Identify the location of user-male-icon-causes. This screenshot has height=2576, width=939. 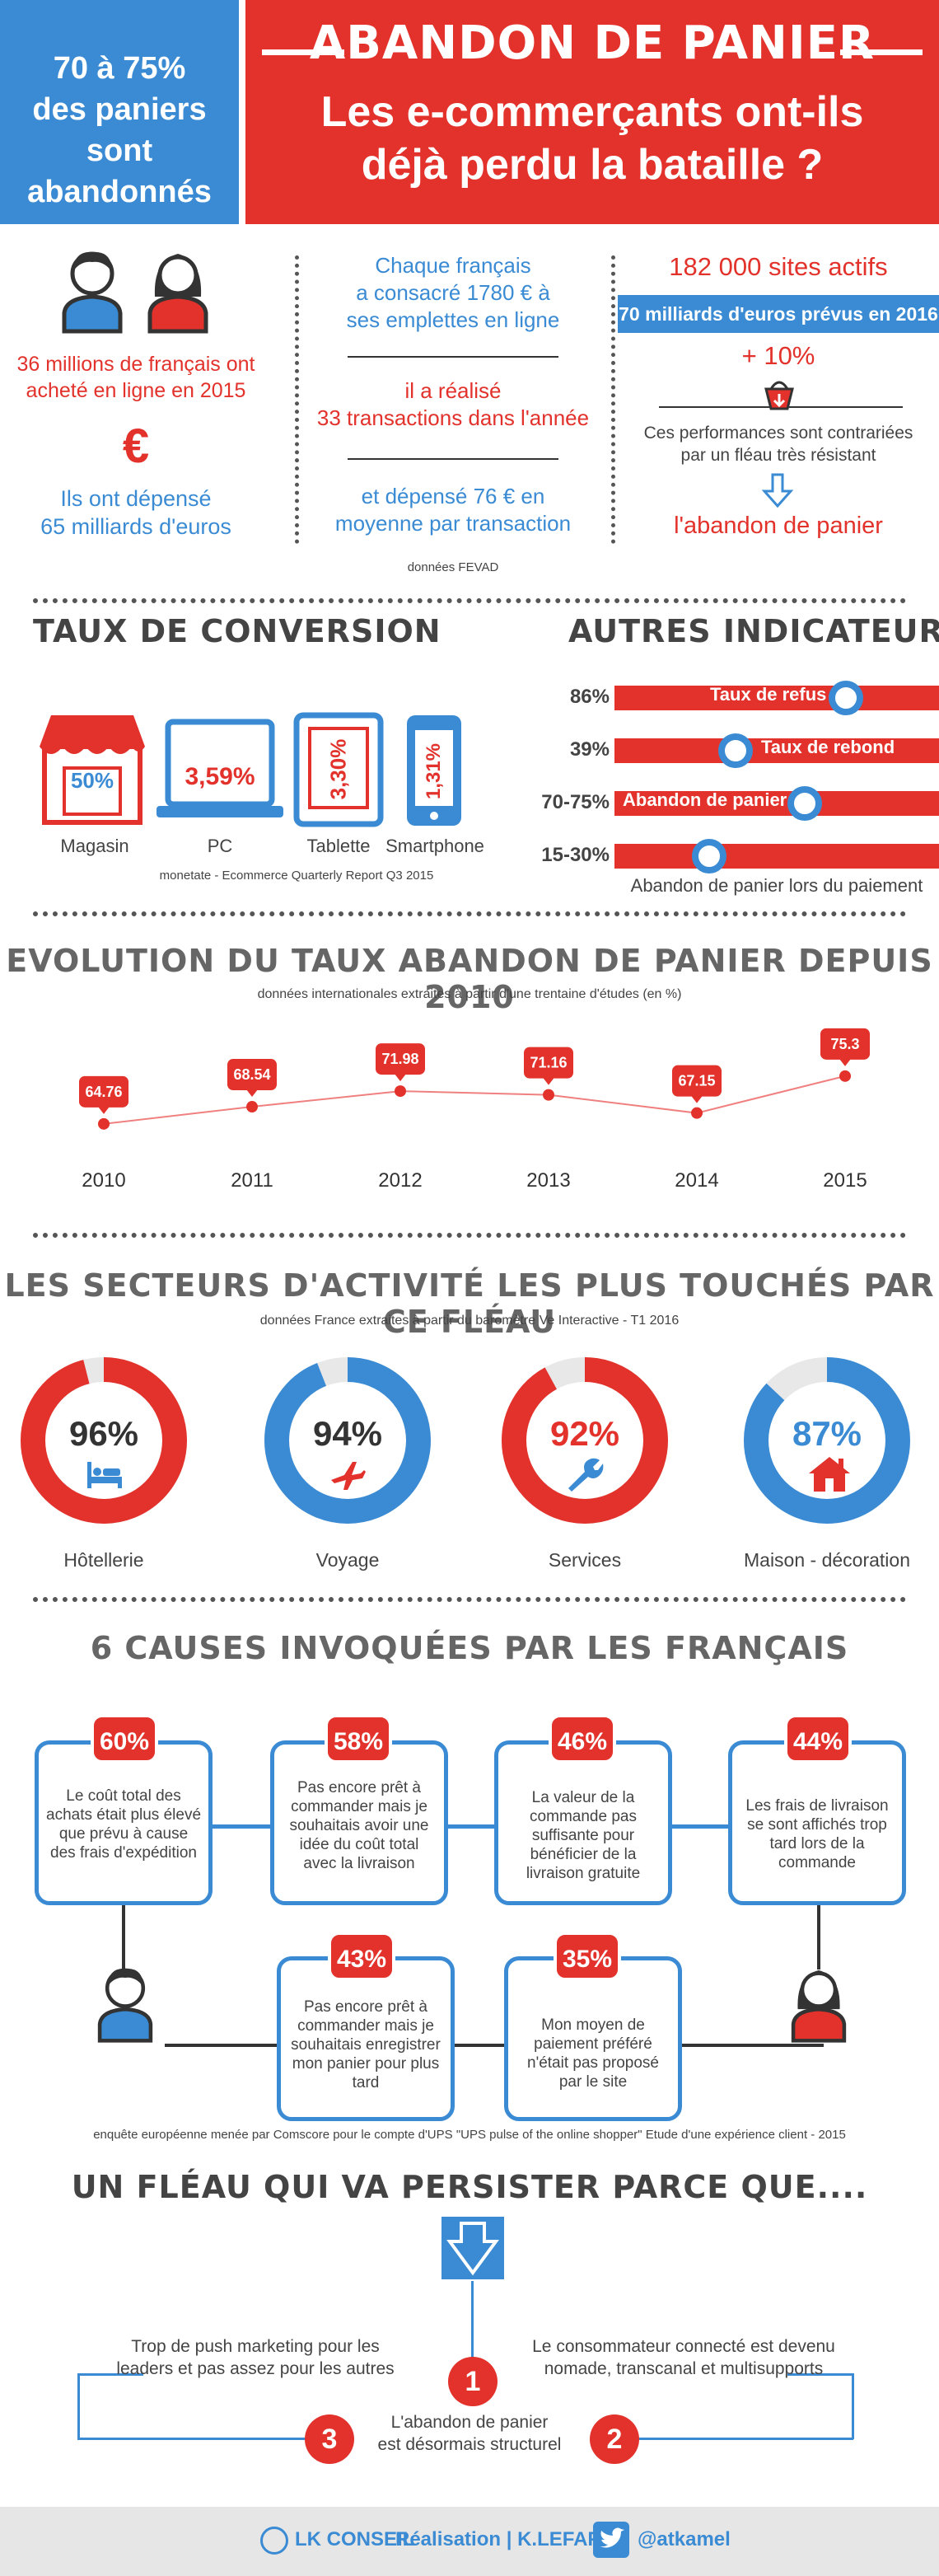
(125, 2004).